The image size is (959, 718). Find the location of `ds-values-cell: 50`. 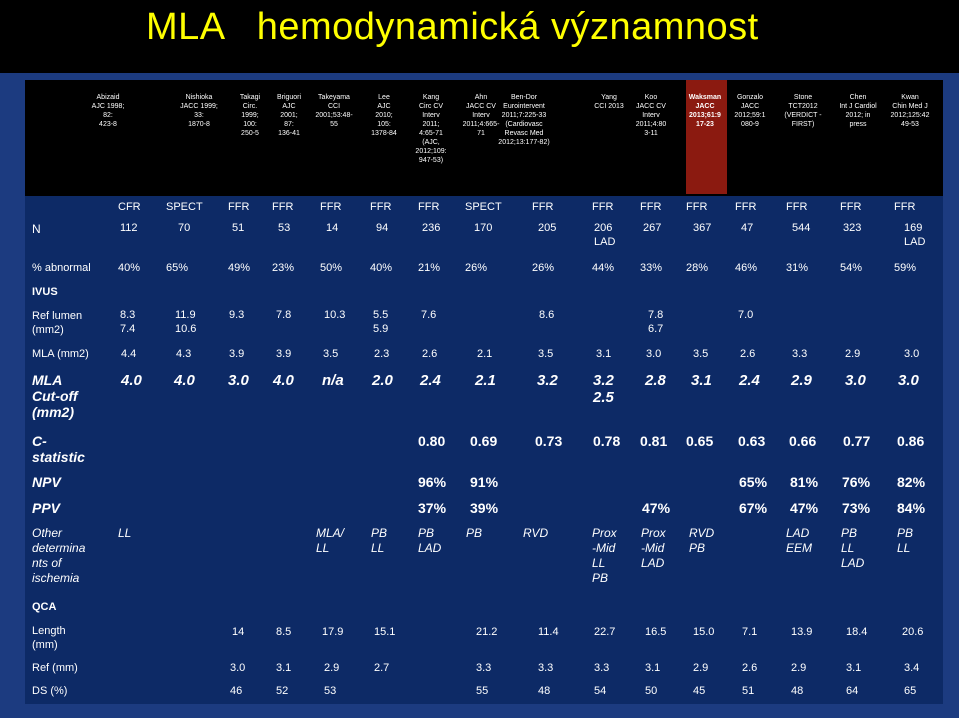

ds-values-cell: 50 is located at coordinates (651, 691).